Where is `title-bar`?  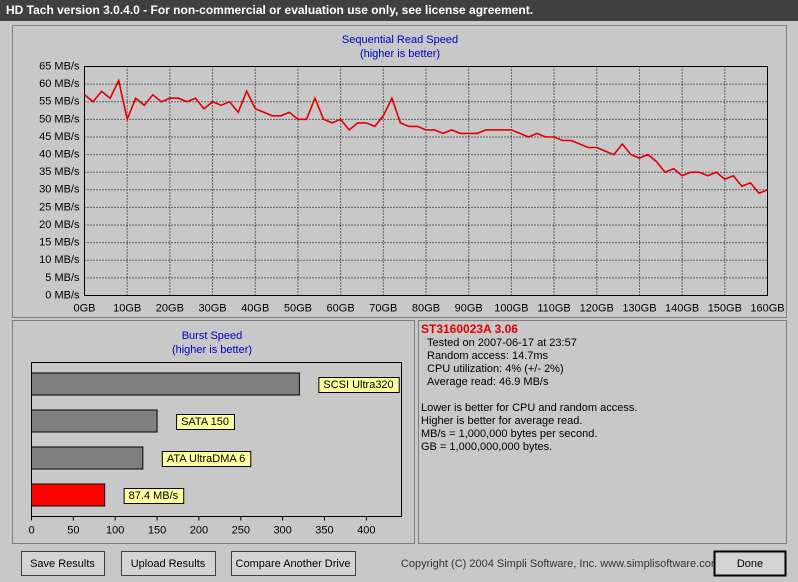
title-bar is located at coordinates (399, 10).